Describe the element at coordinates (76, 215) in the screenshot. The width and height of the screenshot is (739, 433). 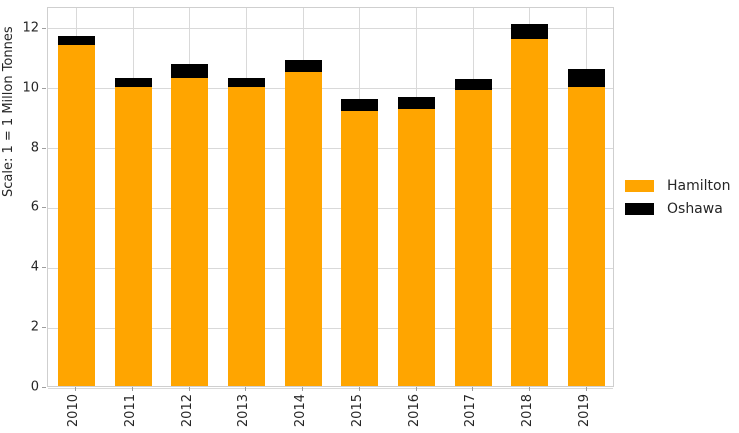
I see `bar-segment-hamilton-2010` at that location.